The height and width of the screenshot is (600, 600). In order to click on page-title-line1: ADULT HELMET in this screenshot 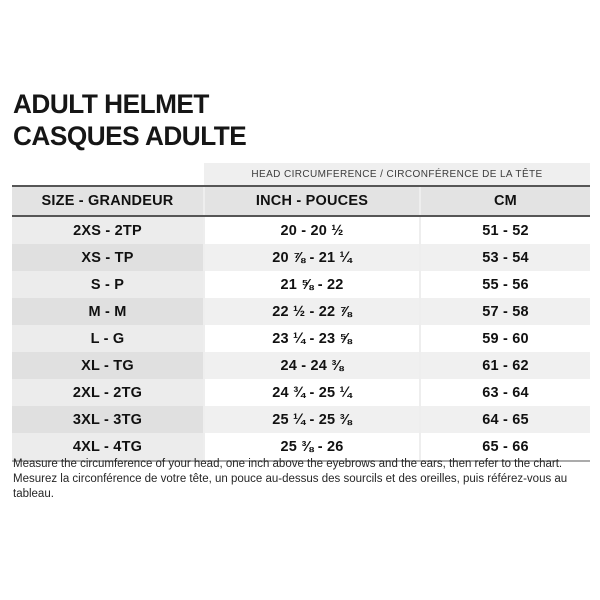, I will do `click(111, 104)`.